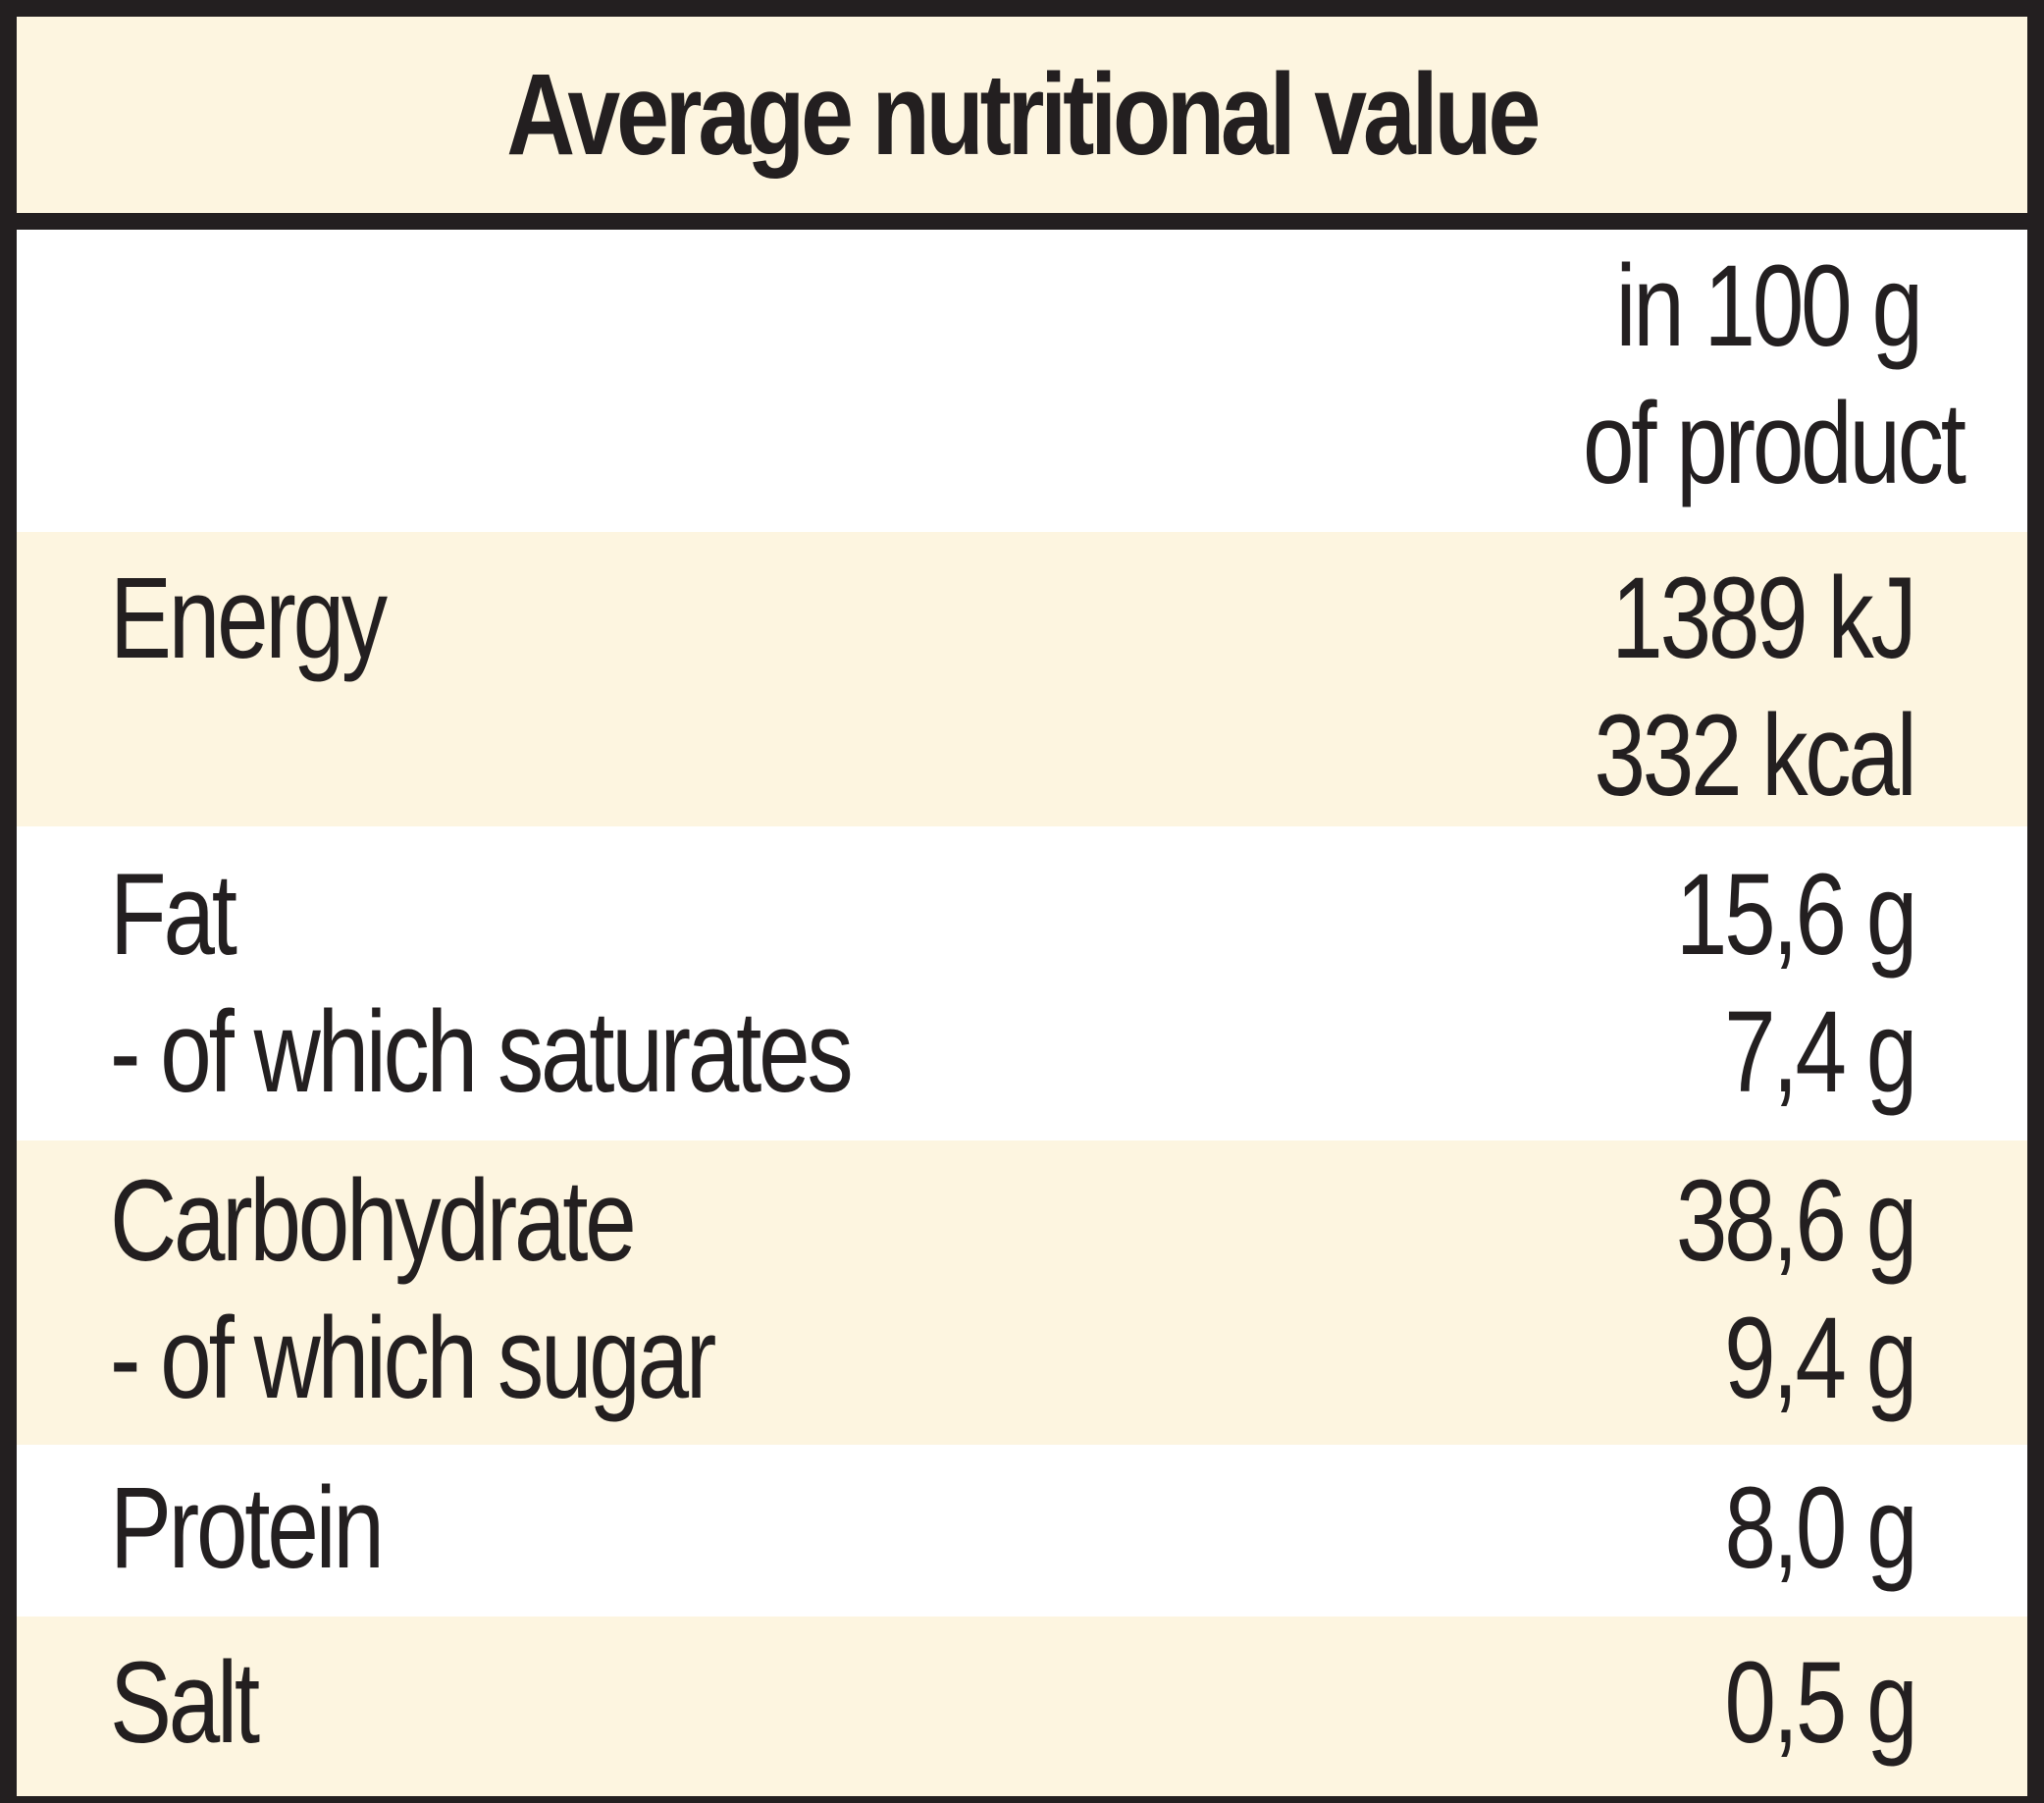 The image size is (2044, 1803). Describe the element at coordinates (1755, 756) in the screenshot. I see `row-value-line: 332 kcal` at that location.